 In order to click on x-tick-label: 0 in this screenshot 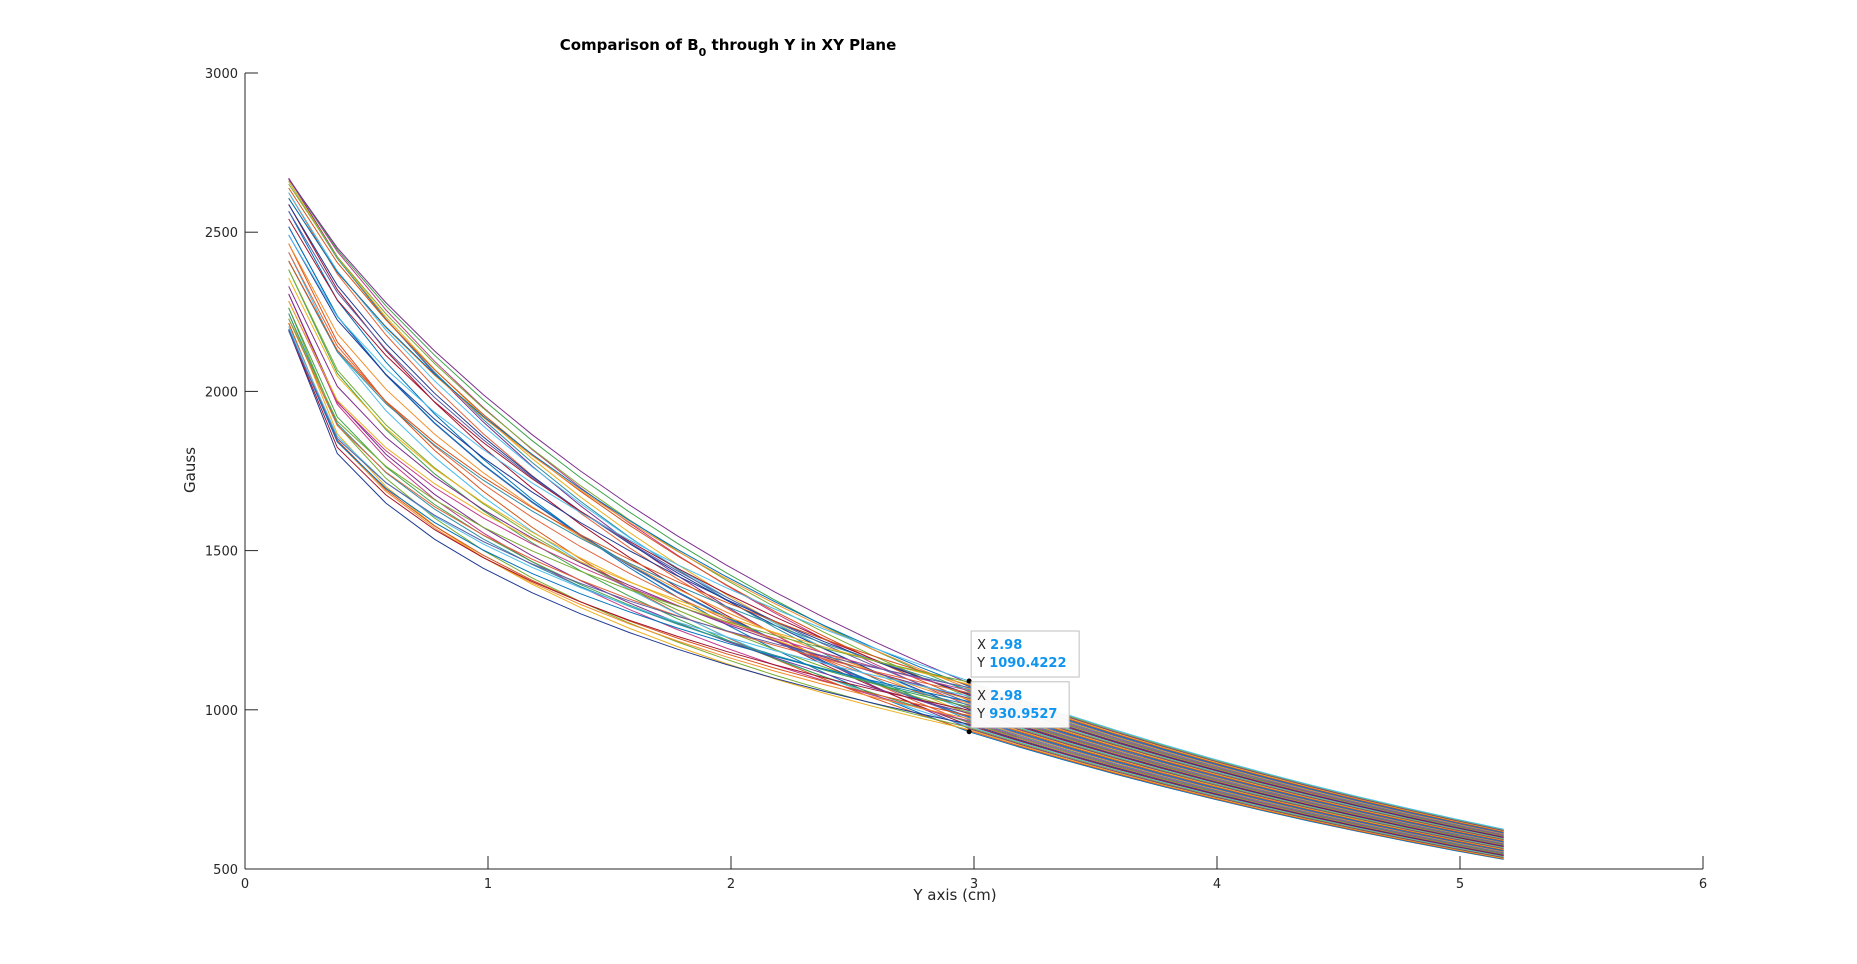, I will do `click(245, 884)`.